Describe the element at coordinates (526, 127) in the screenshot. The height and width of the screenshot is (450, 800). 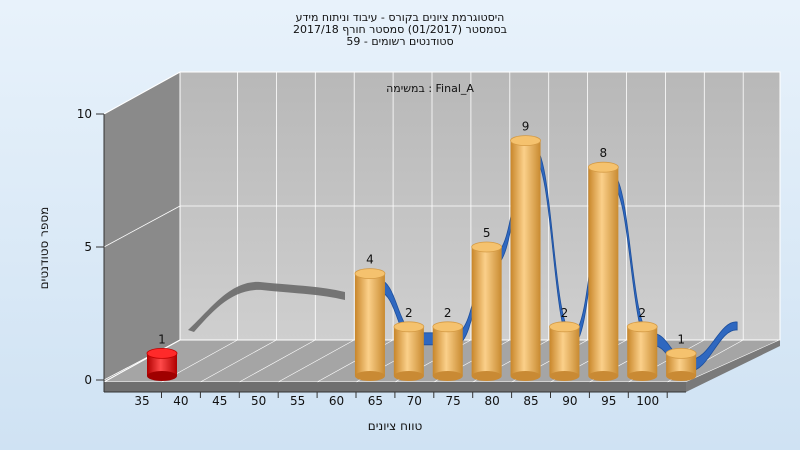
I see `bar-value-label: 9` at that location.